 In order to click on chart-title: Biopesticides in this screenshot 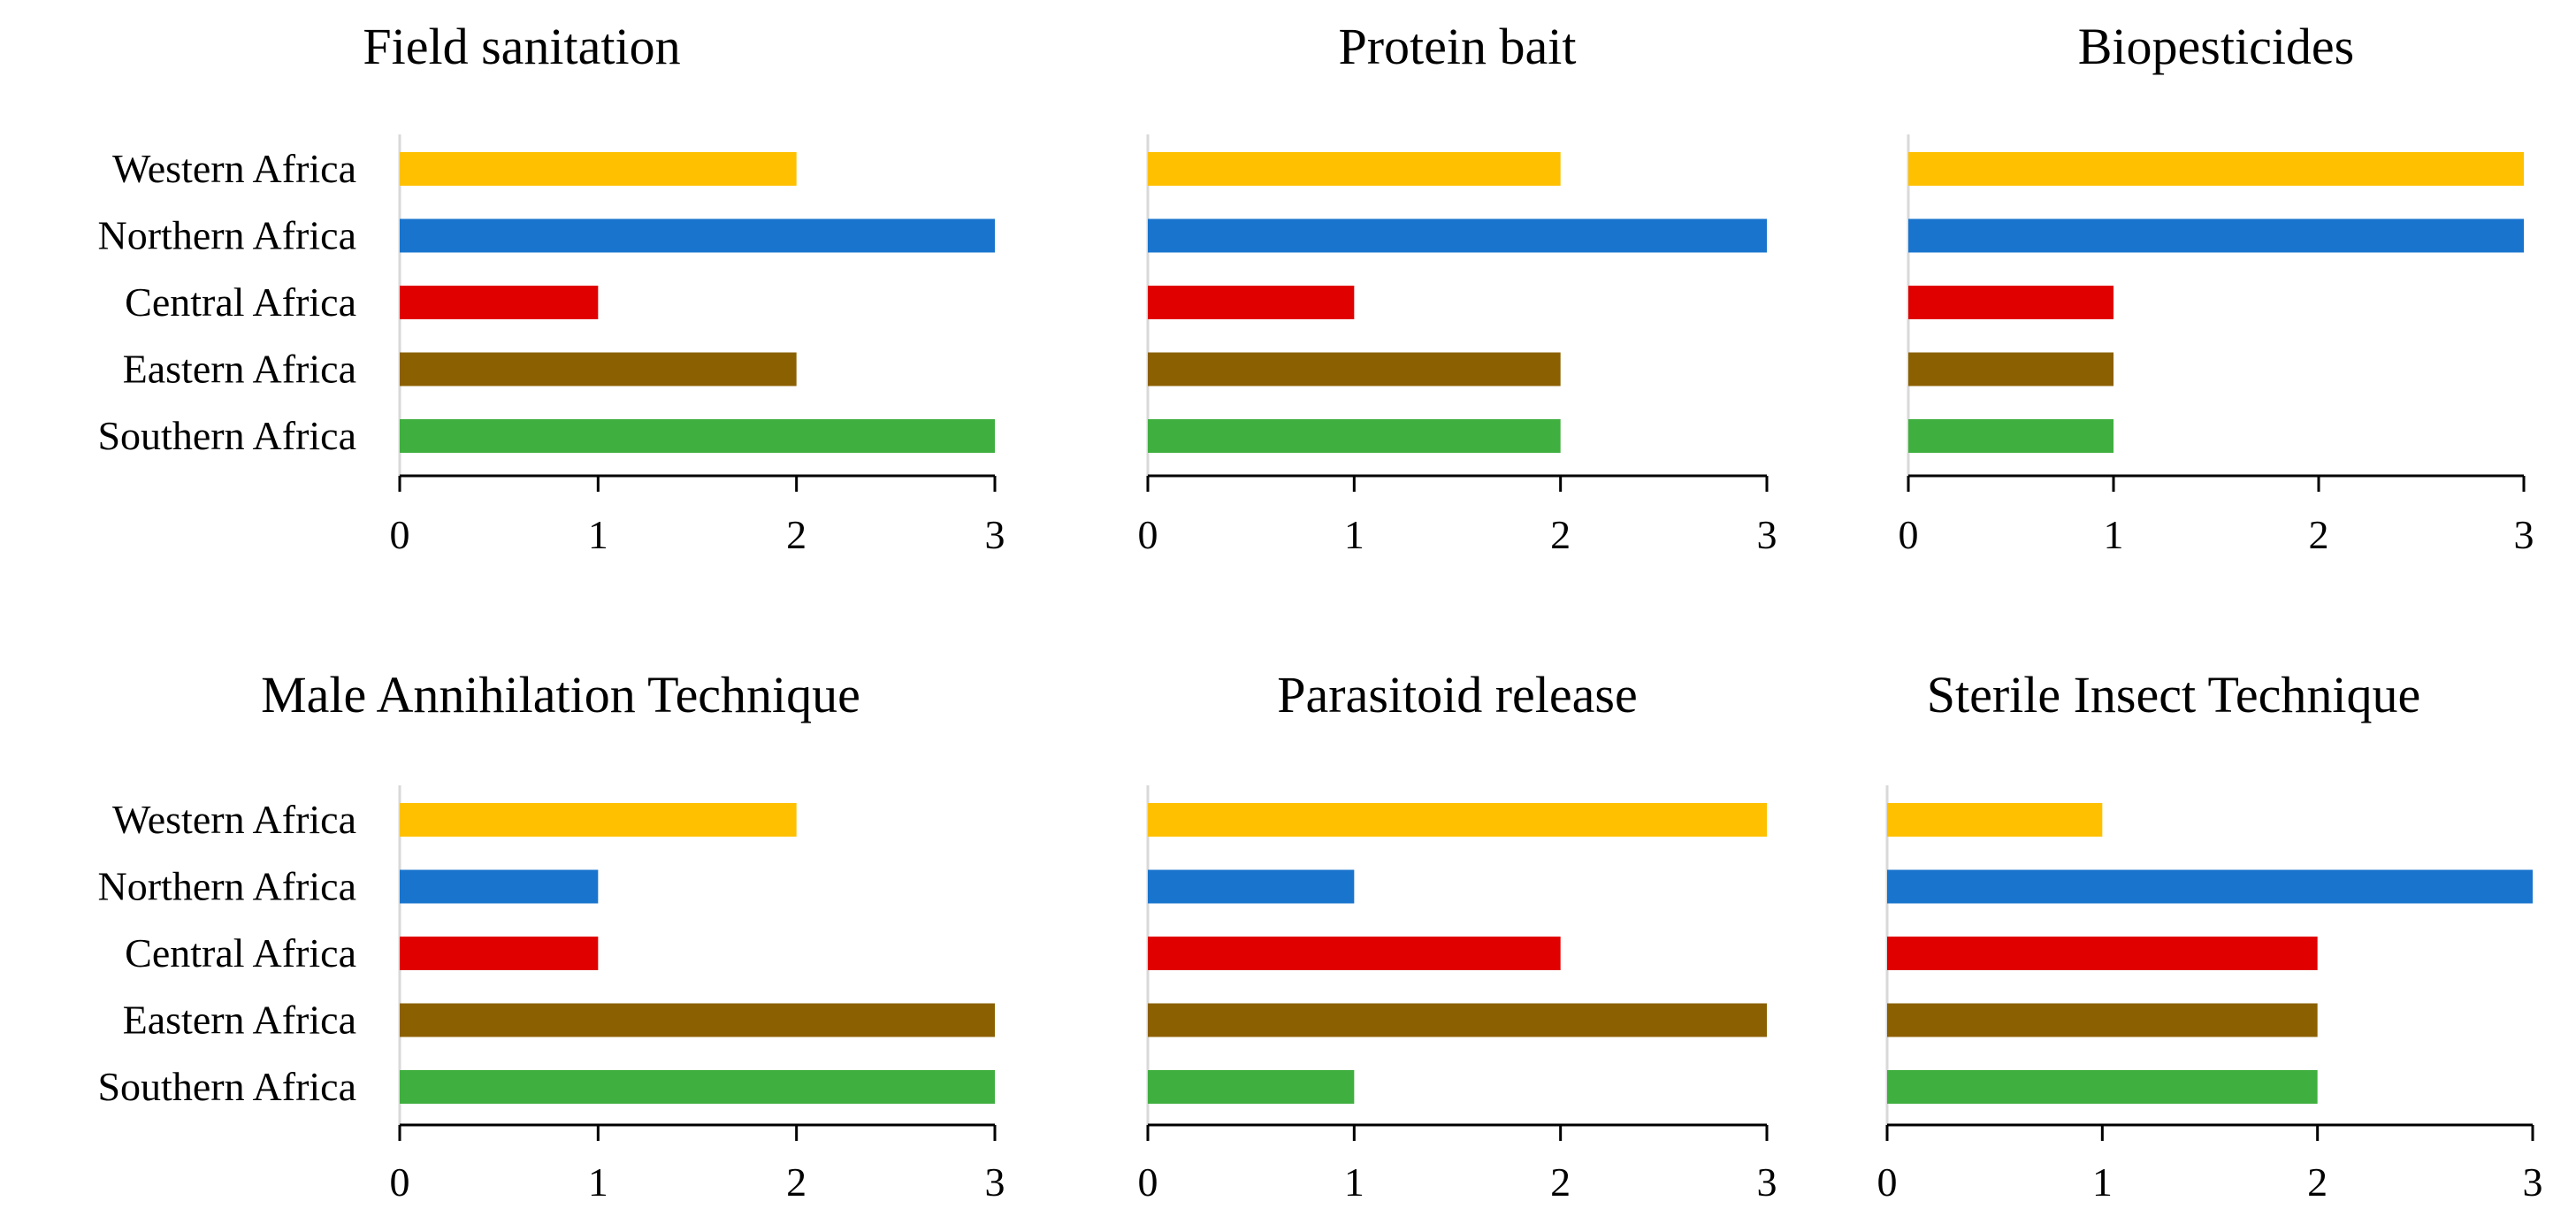, I will do `click(2216, 46)`.